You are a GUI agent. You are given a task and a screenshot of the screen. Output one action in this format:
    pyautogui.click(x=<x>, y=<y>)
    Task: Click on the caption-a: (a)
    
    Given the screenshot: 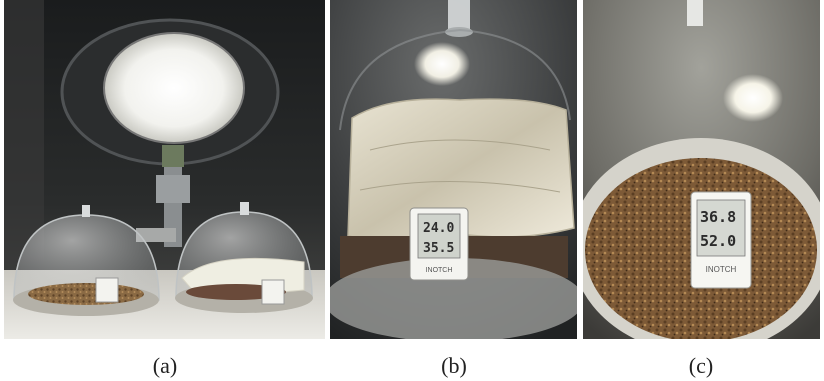 What is the action you would take?
    pyautogui.click(x=165, y=365)
    